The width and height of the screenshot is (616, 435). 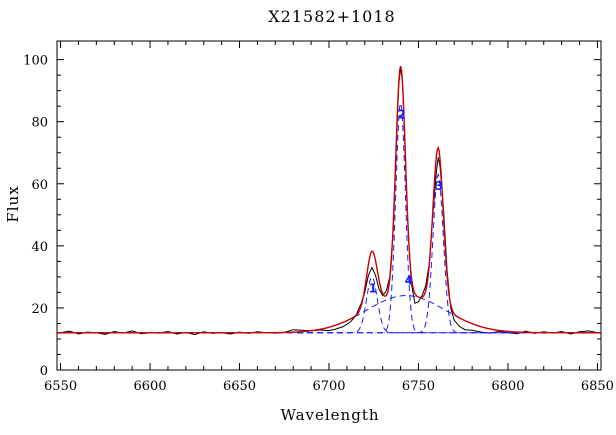 I want to click on component-1-line, so click(x=329, y=305).